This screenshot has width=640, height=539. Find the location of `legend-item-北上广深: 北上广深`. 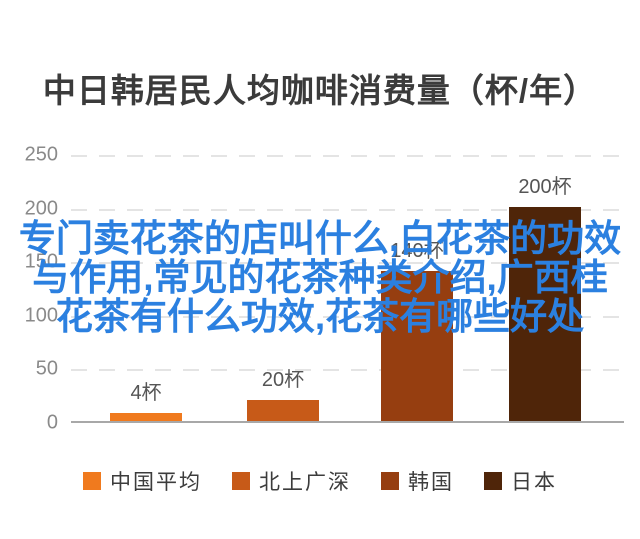

legend-item-北上广深: 北上广深 is located at coordinates (291, 481).